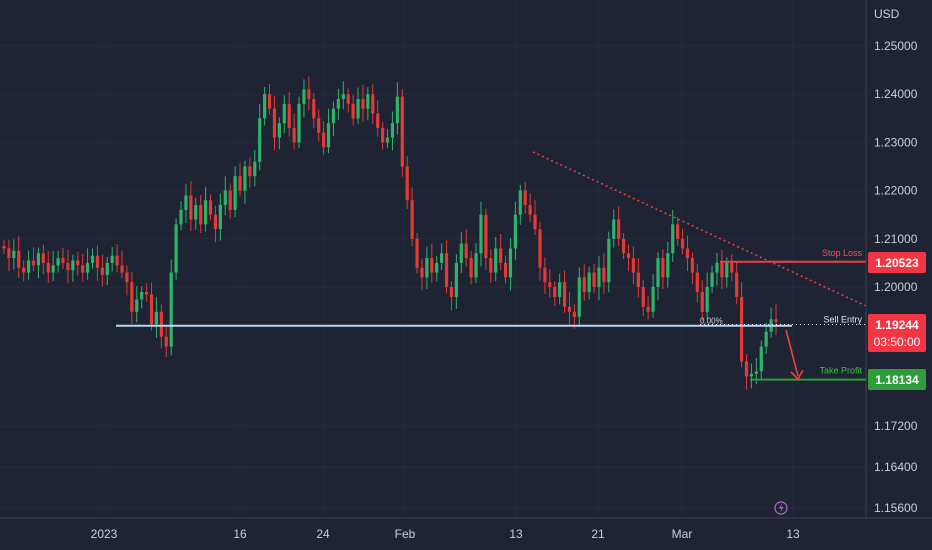 The width and height of the screenshot is (932, 550). What do you see at coordinates (897, 333) in the screenshot?
I see `sell-entry-badge: 1.19244 03:50:00` at bounding box center [897, 333].